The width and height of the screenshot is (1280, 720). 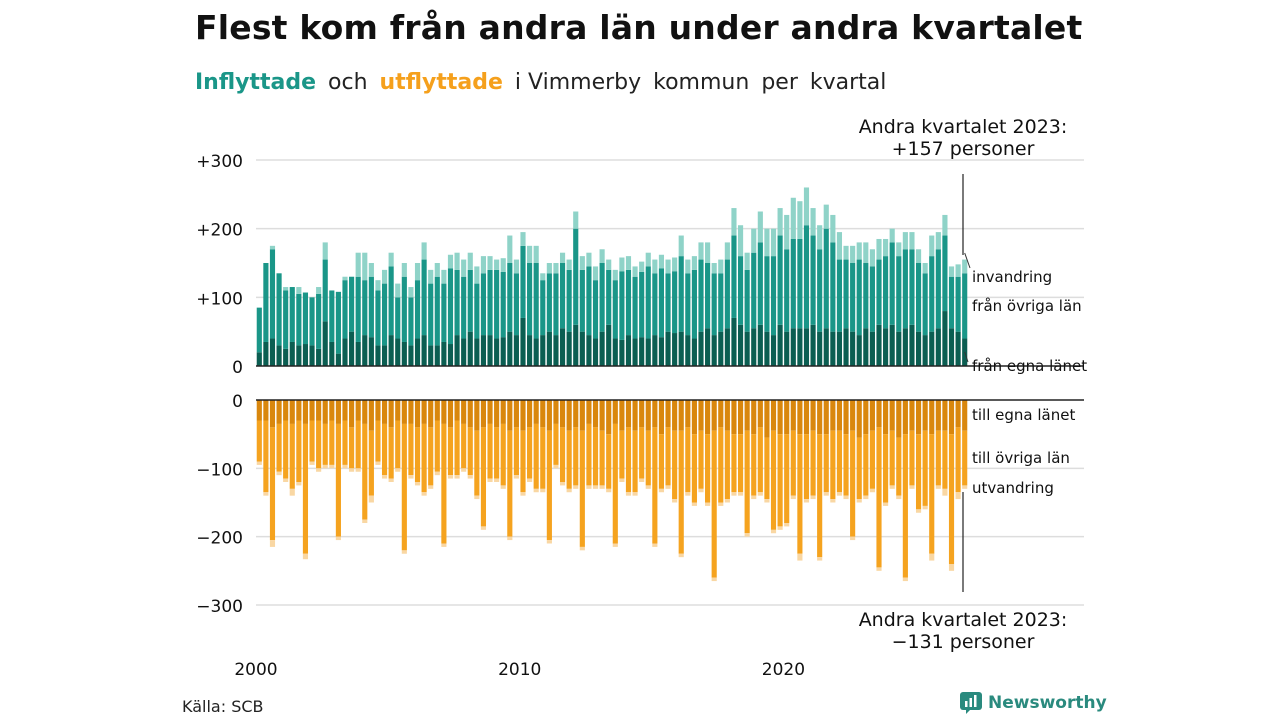 What do you see at coordinates (963, 149) in the screenshot?
I see `annotation-top-line2: +157 personer` at bounding box center [963, 149].